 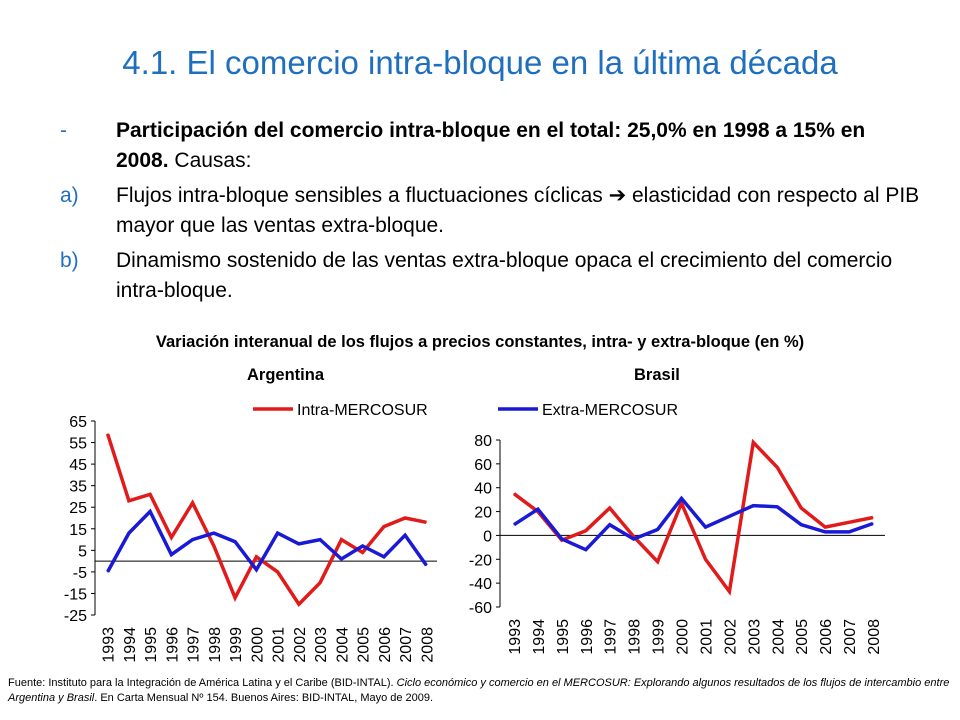 I want to click on x-tick-label: 2004, so click(x=778, y=637).